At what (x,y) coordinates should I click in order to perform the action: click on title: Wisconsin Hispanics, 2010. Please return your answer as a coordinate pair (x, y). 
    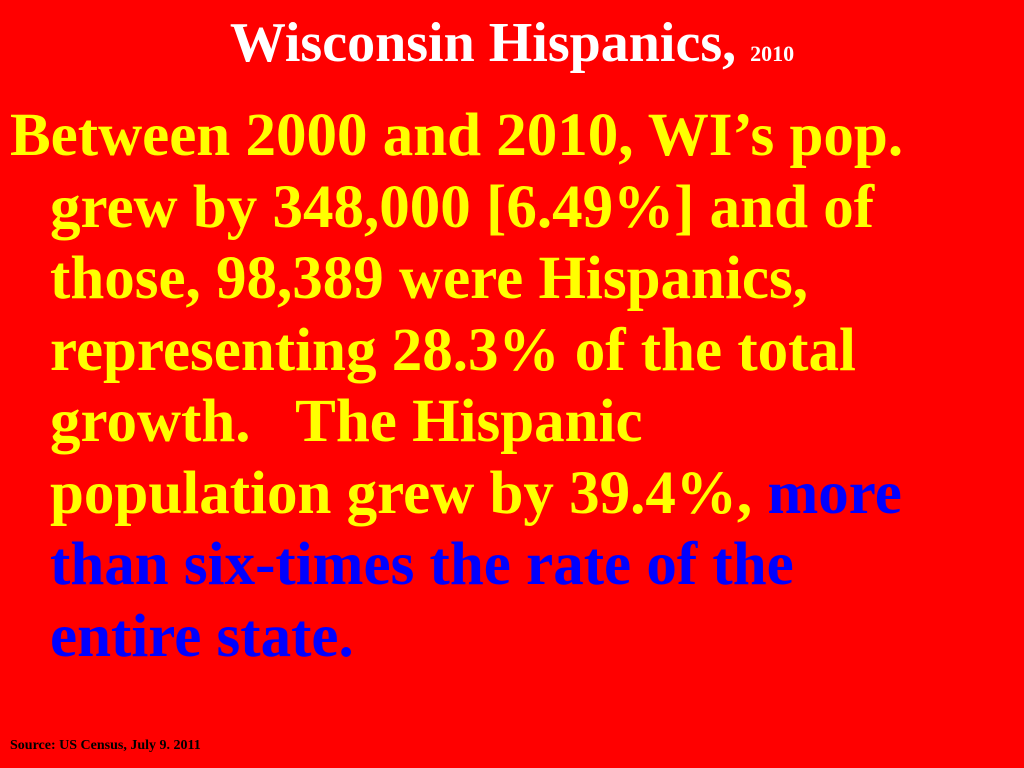
    Looking at the image, I should click on (512, 48).